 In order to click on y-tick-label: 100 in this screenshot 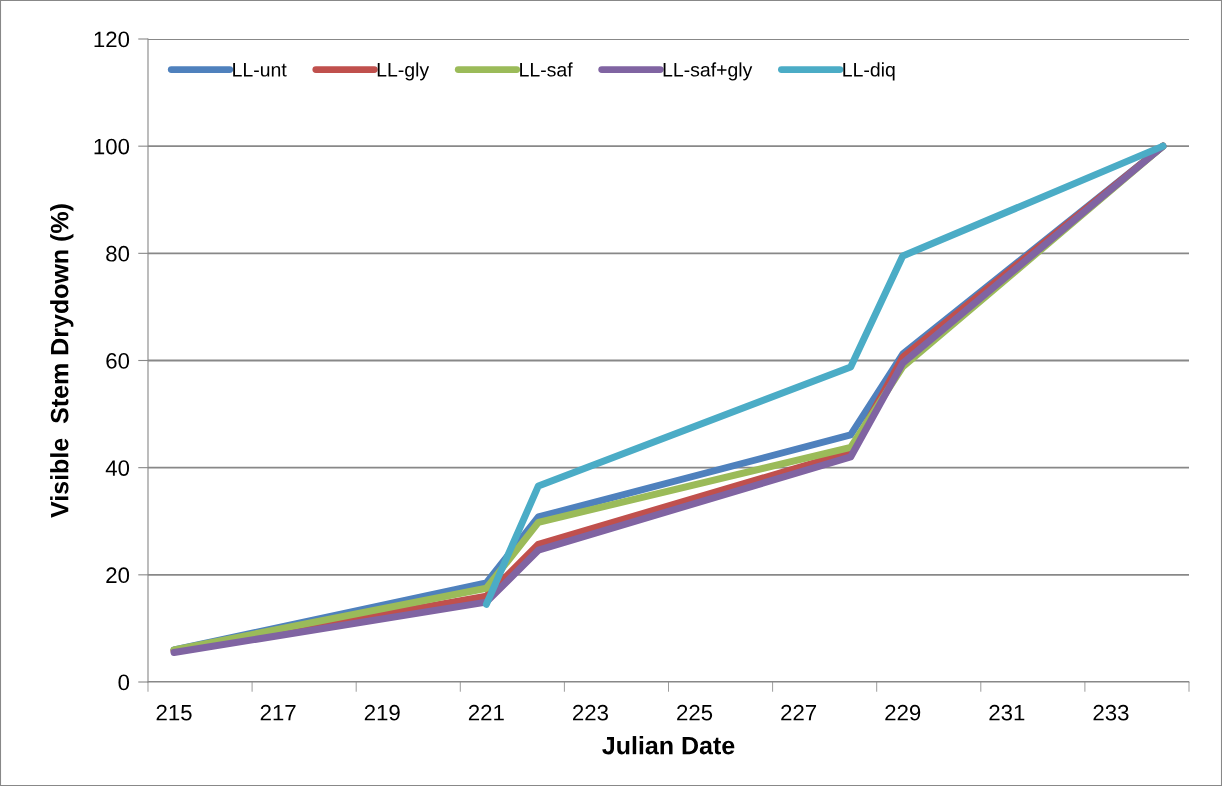, I will do `click(112, 146)`.